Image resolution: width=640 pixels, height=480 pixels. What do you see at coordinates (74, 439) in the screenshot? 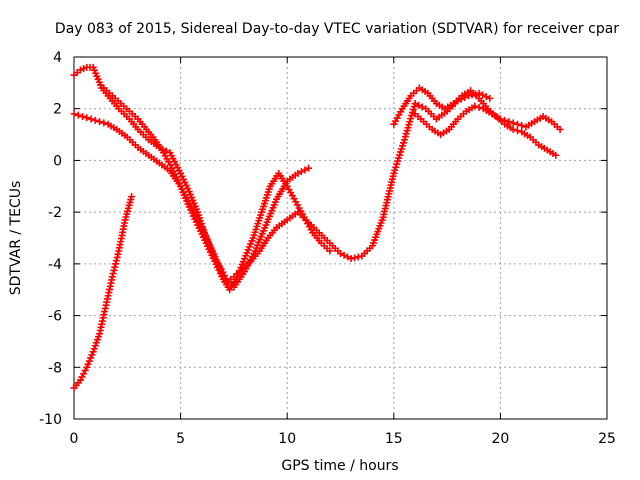
I see `x-tick-label: 0` at bounding box center [74, 439].